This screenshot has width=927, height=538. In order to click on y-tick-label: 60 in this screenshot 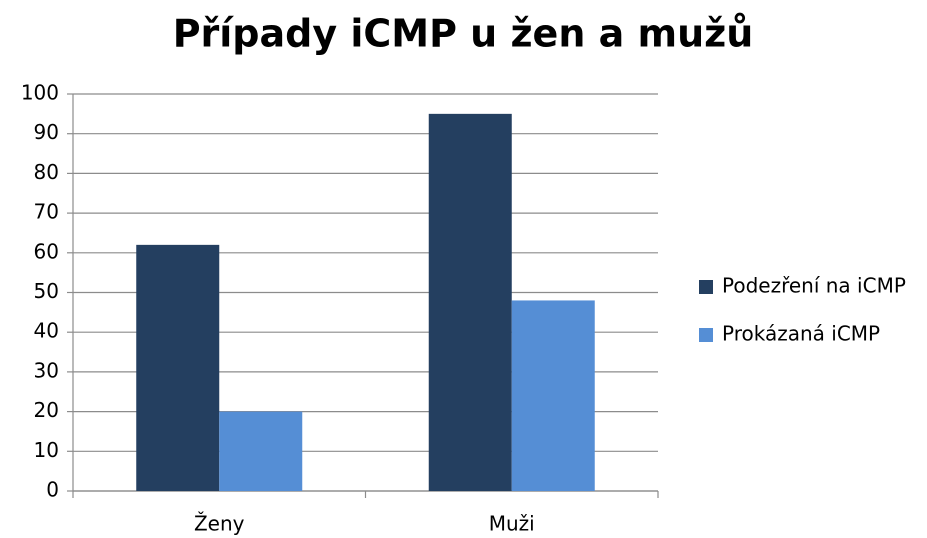, I will do `click(46, 251)`.